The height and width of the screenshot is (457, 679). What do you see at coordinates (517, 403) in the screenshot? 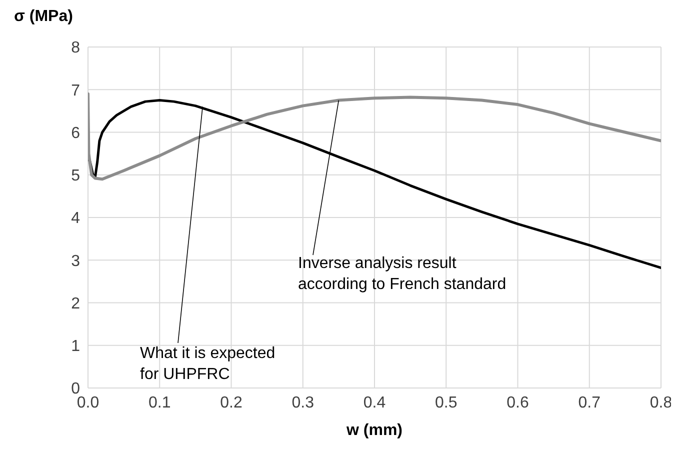
I see `x-tick-label: 0.6` at bounding box center [517, 403].